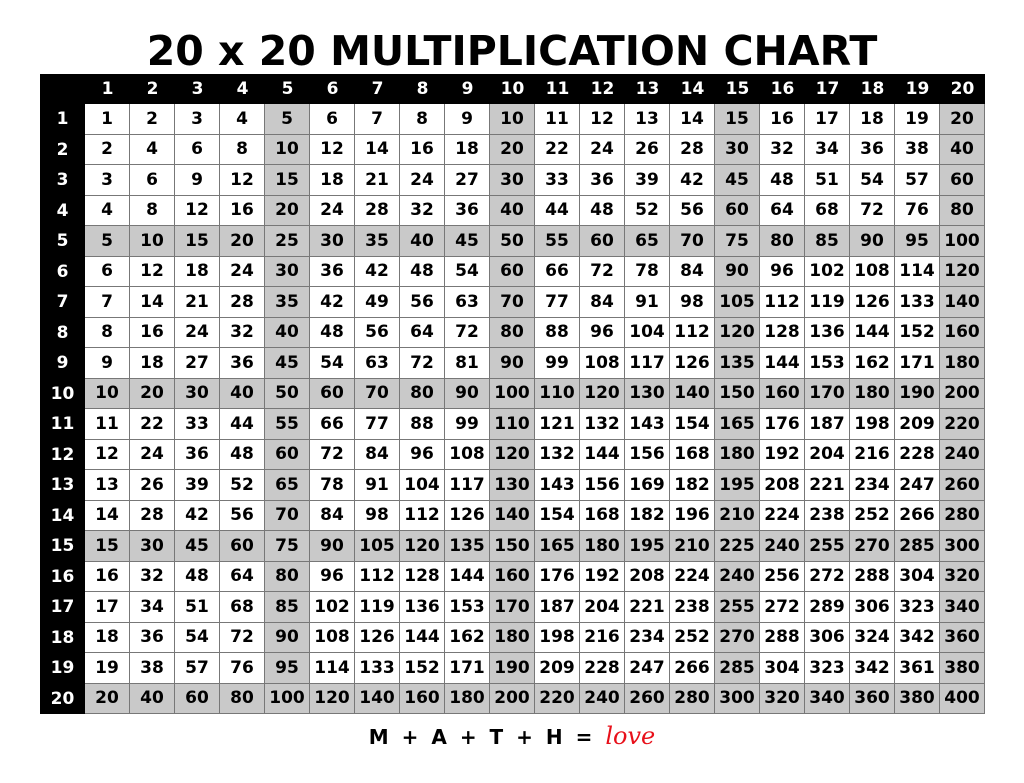 This screenshot has width=1024, height=783. I want to click on table-cell: 95, so click(287, 668).